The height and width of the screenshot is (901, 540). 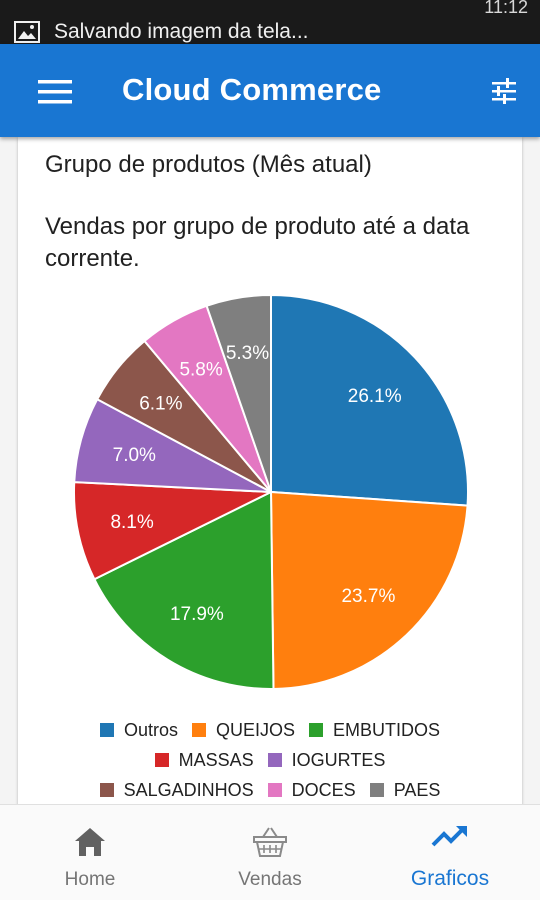 I want to click on pie-slice-queijos, so click(x=369, y=590).